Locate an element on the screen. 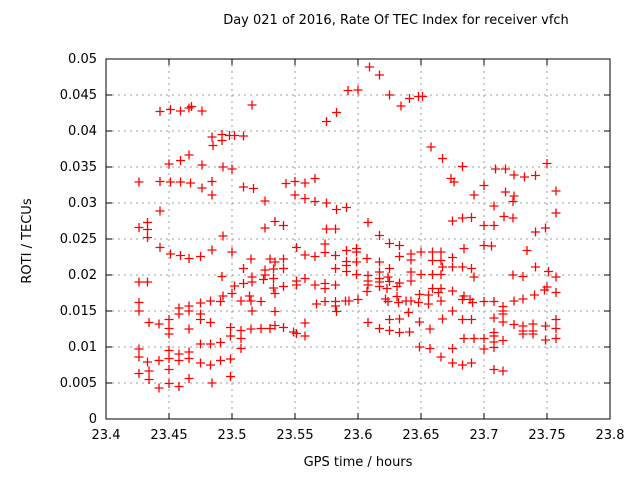 The height and width of the screenshot is (480, 640). x-axis-label: GPS time / hours is located at coordinates (358, 462).